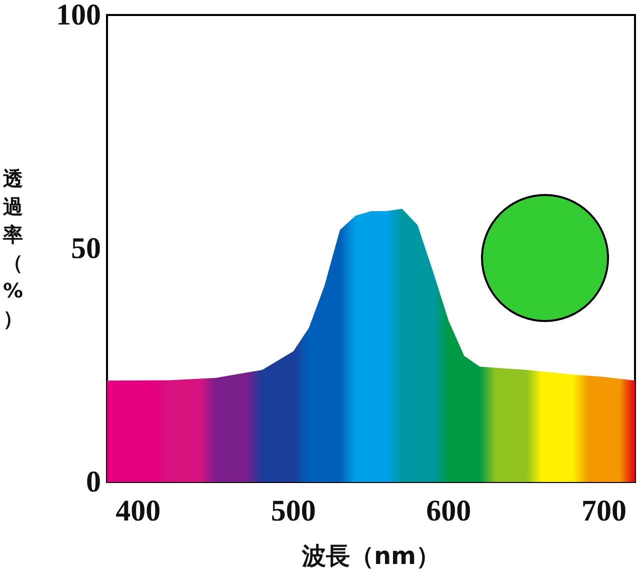  Describe the element at coordinates (449, 511) in the screenshot. I see `x-tick-label: 600` at that location.